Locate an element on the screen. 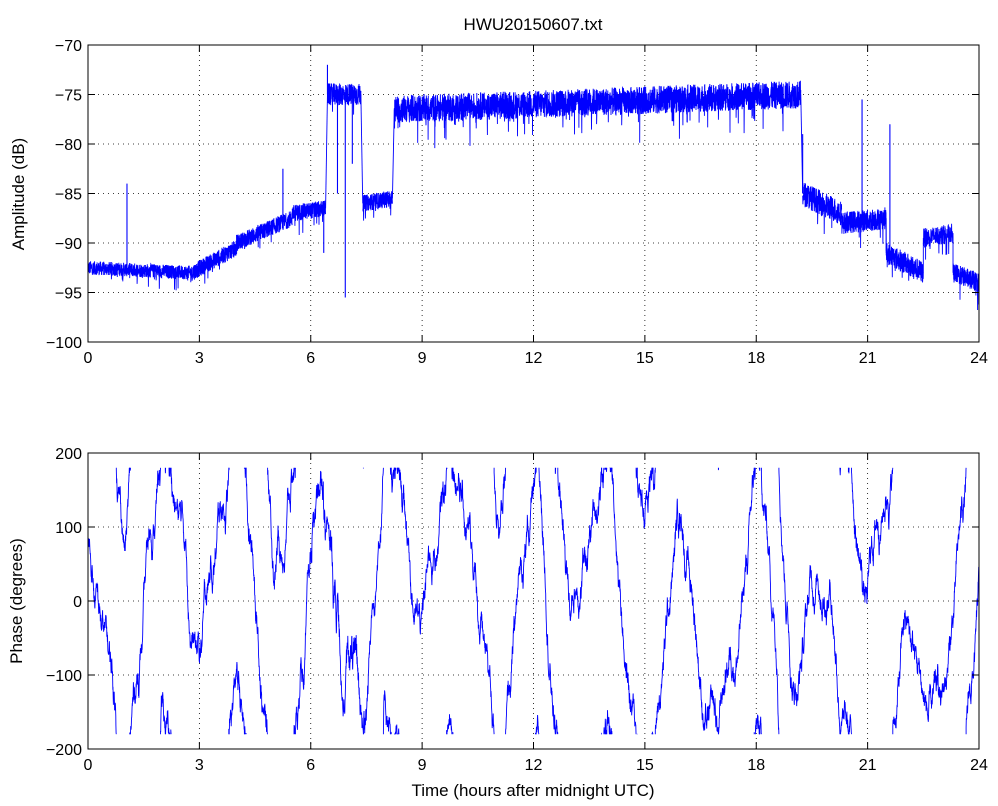 Image resolution: width=998 pixels, height=806 pixels. phase-xtick-label: 9 is located at coordinates (422, 765).